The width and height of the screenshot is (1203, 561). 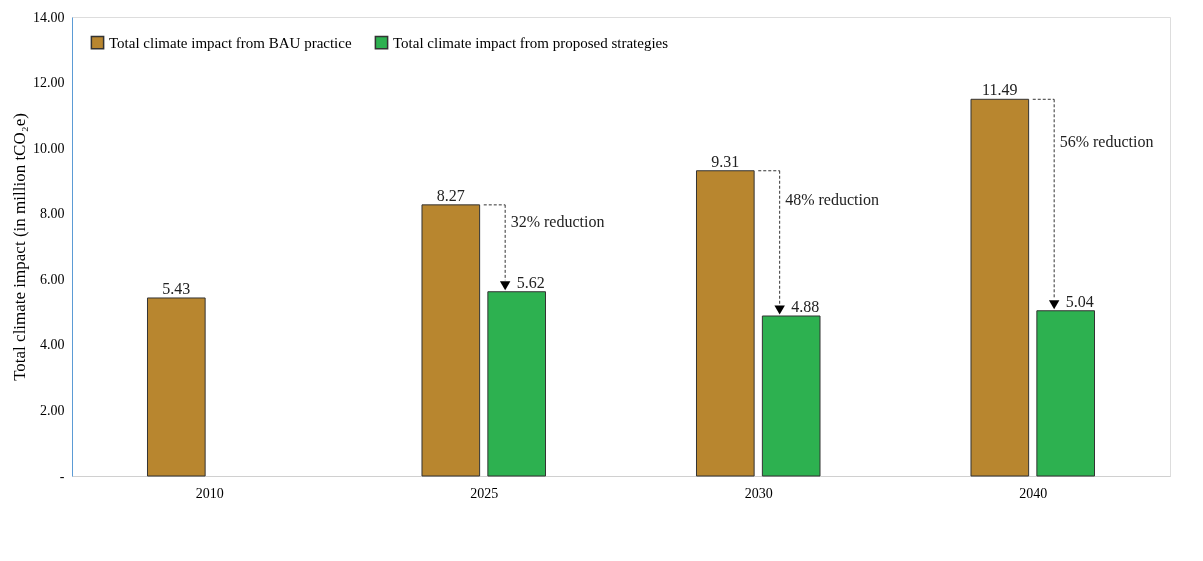 I want to click on legend-label: Total climate impact from proposed strategies, so click(x=531, y=42).